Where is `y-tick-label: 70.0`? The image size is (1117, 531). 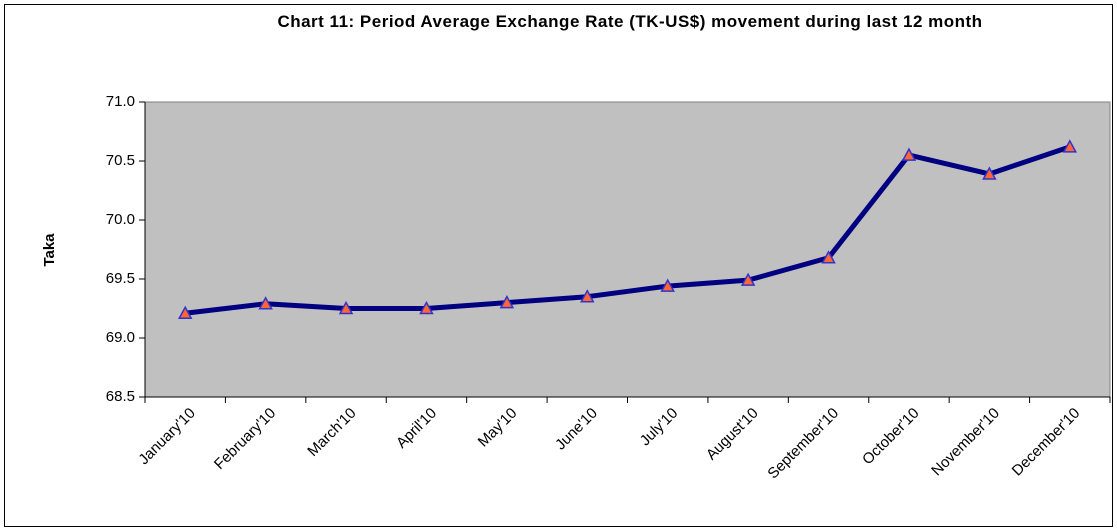
y-tick-label: 70.0 is located at coordinates (120, 219).